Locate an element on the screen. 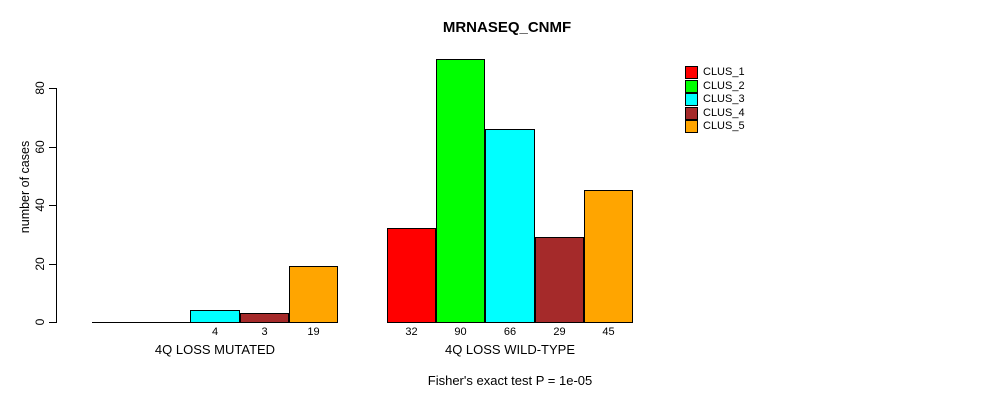 The width and height of the screenshot is (990, 400). legend-item-label: CLUS_4 is located at coordinates (724, 112).